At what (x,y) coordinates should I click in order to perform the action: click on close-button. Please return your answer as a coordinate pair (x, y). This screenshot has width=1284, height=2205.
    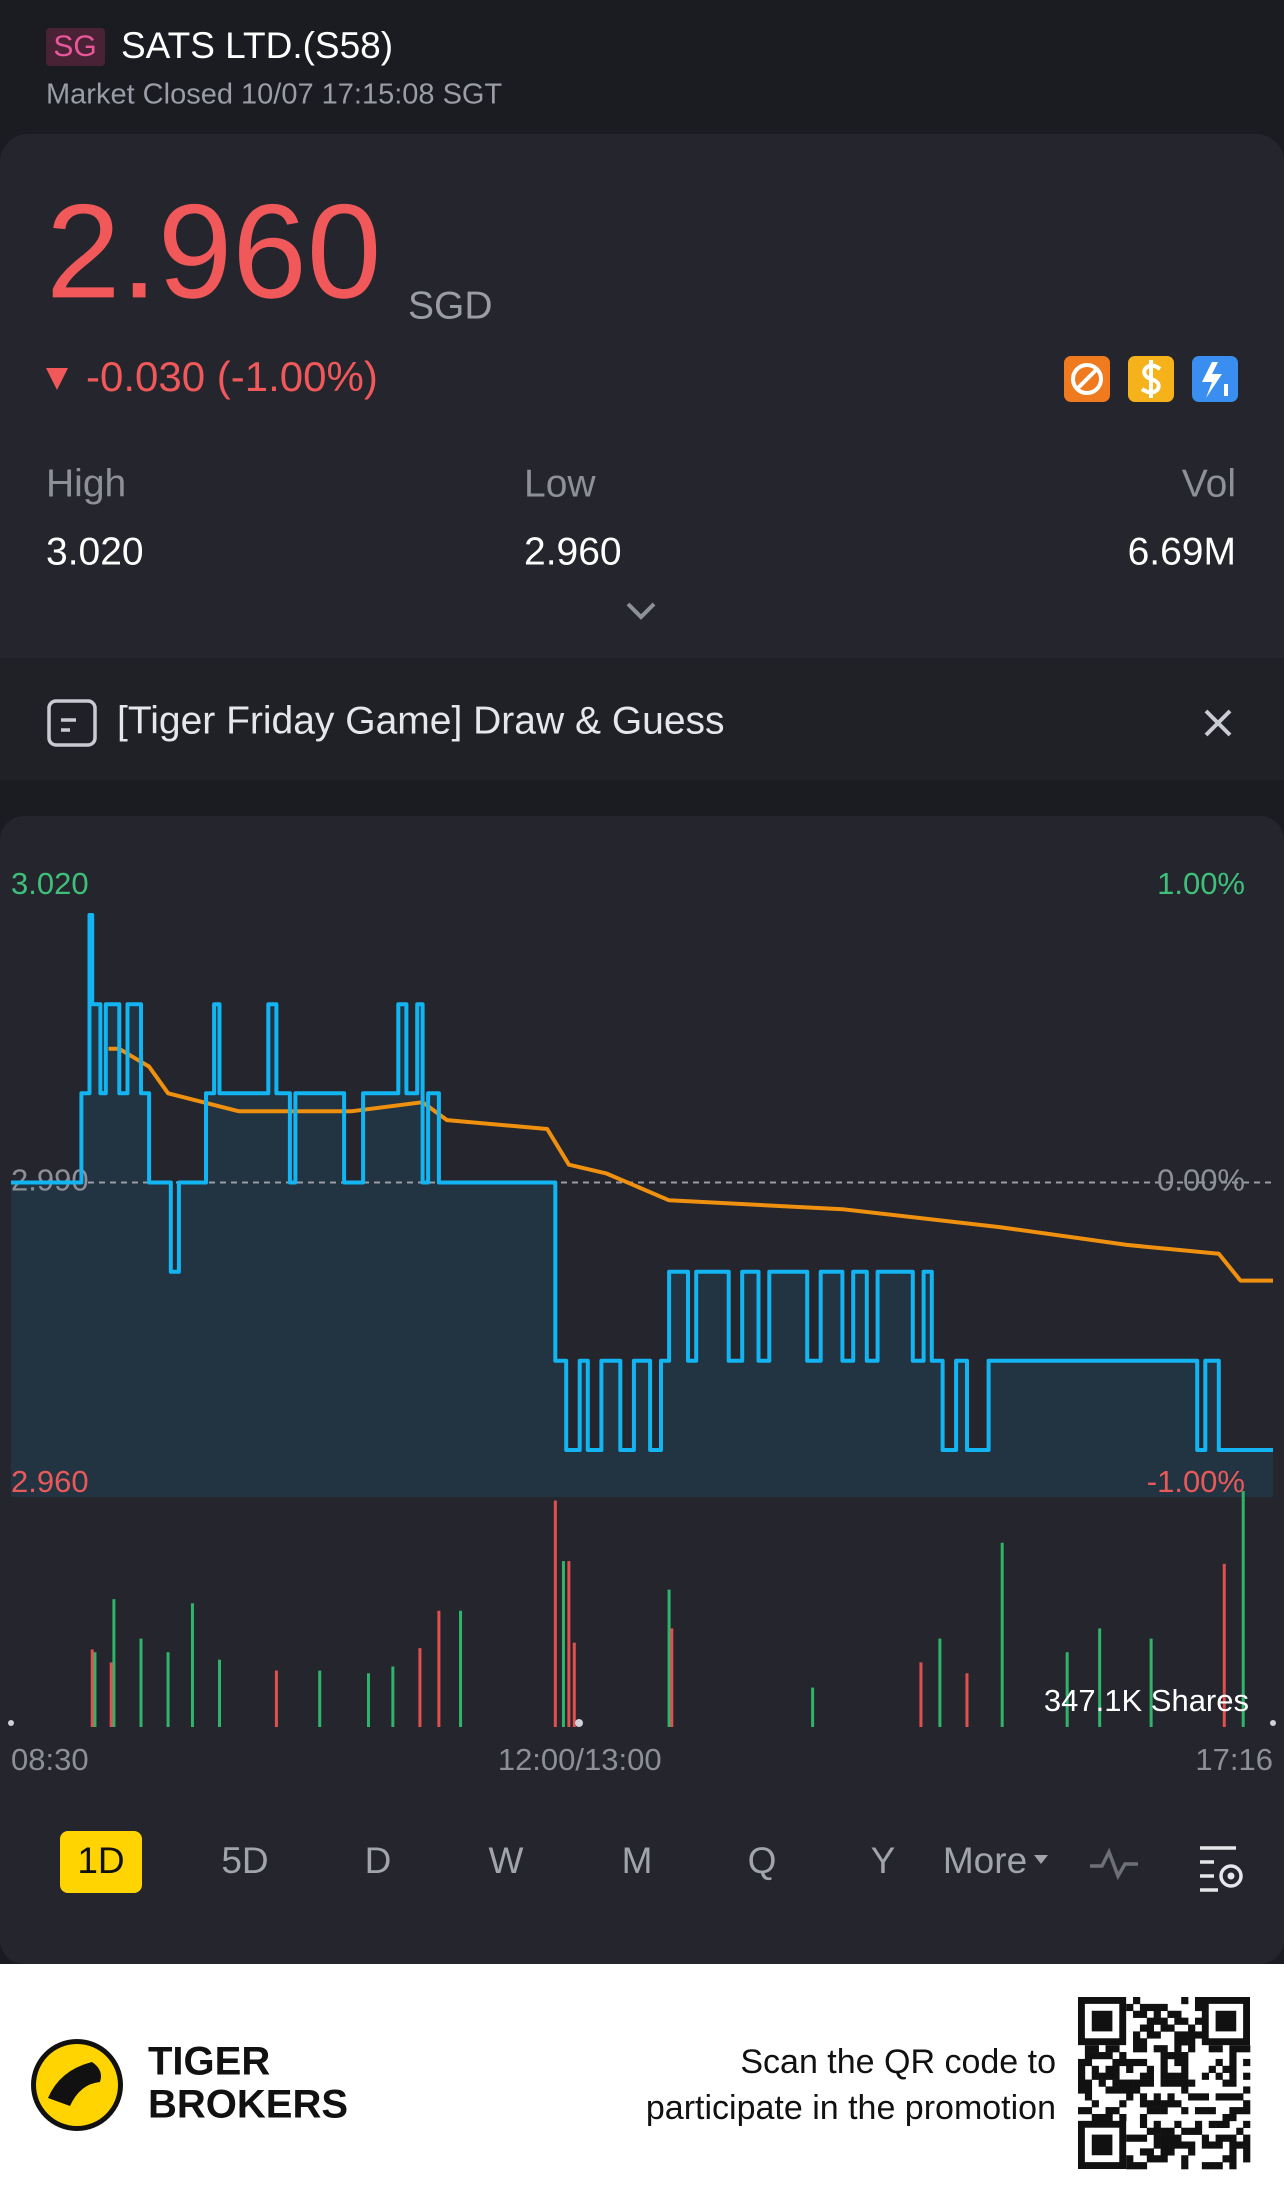
    Looking at the image, I should click on (1218, 723).